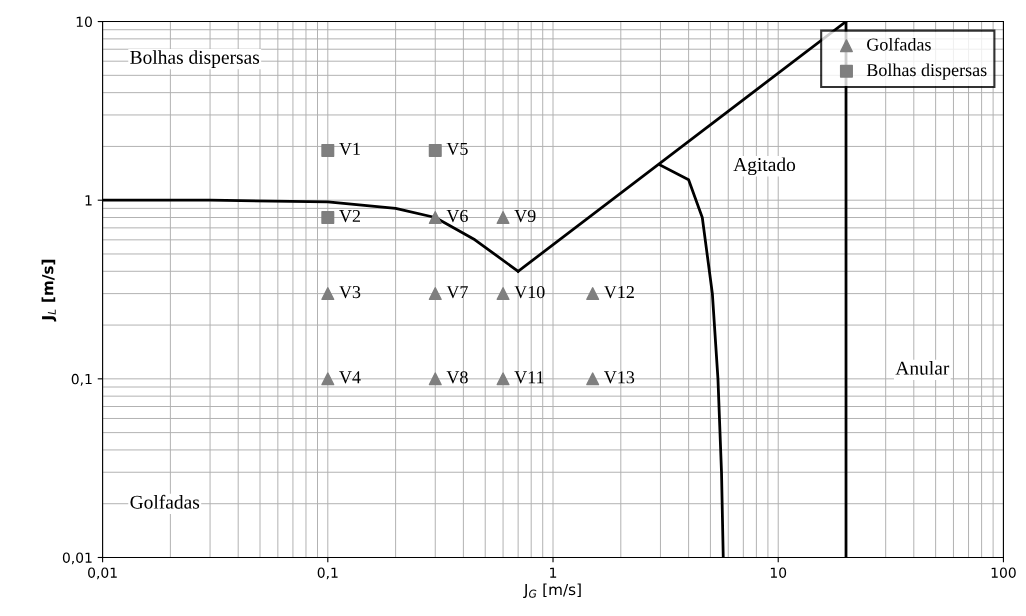  Describe the element at coordinates (102, 573) in the screenshot. I see `x-tick-label: 0,01` at that location.